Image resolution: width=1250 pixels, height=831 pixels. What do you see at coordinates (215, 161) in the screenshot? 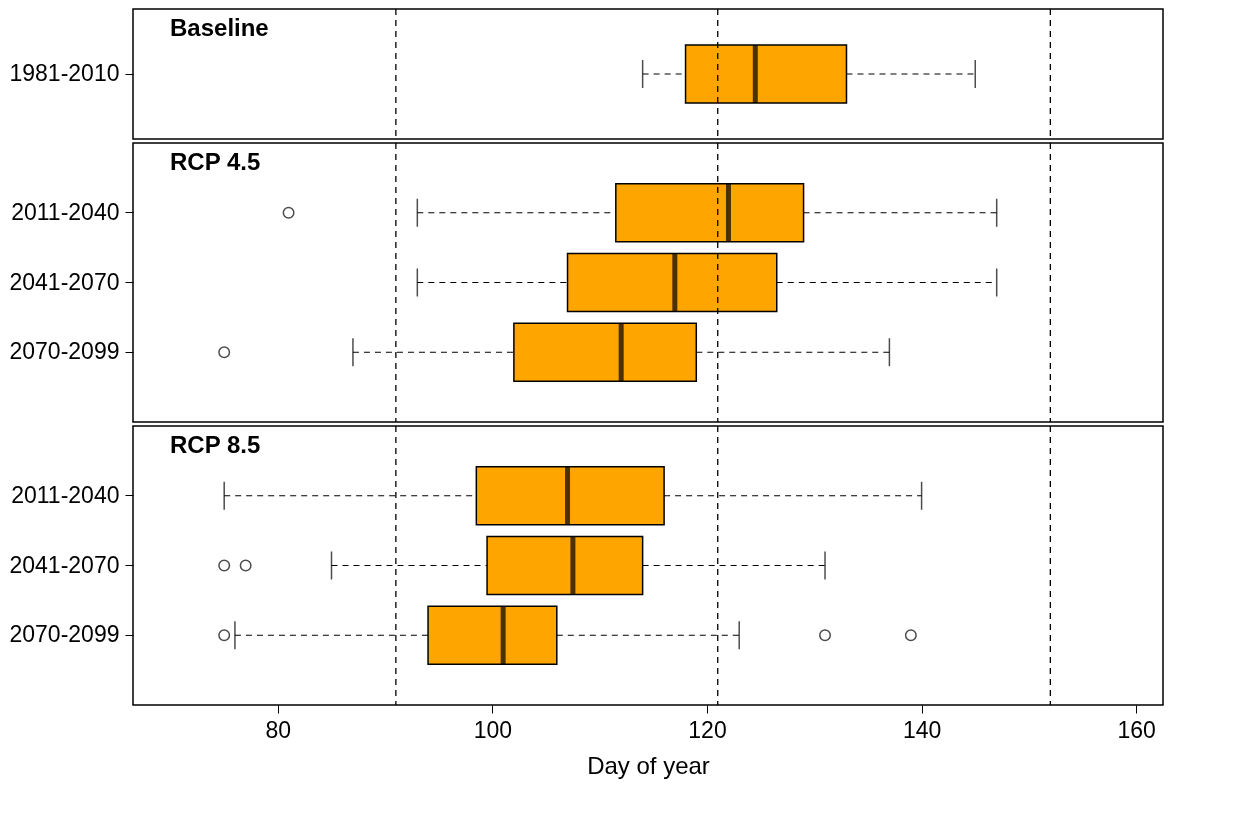
I see `chart-title: RCP 4.5` at bounding box center [215, 161].